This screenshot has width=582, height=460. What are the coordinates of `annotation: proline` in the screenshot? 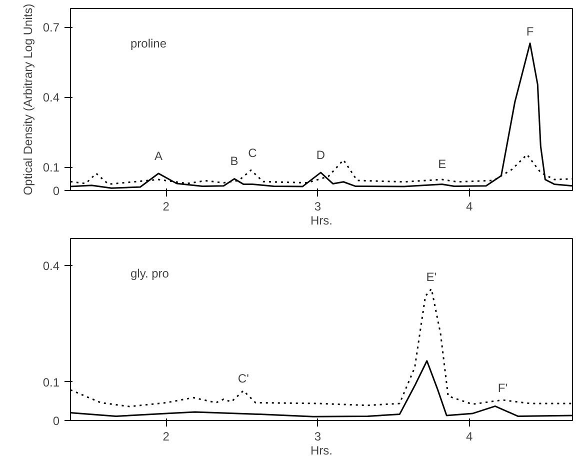 It's located at (148, 43).